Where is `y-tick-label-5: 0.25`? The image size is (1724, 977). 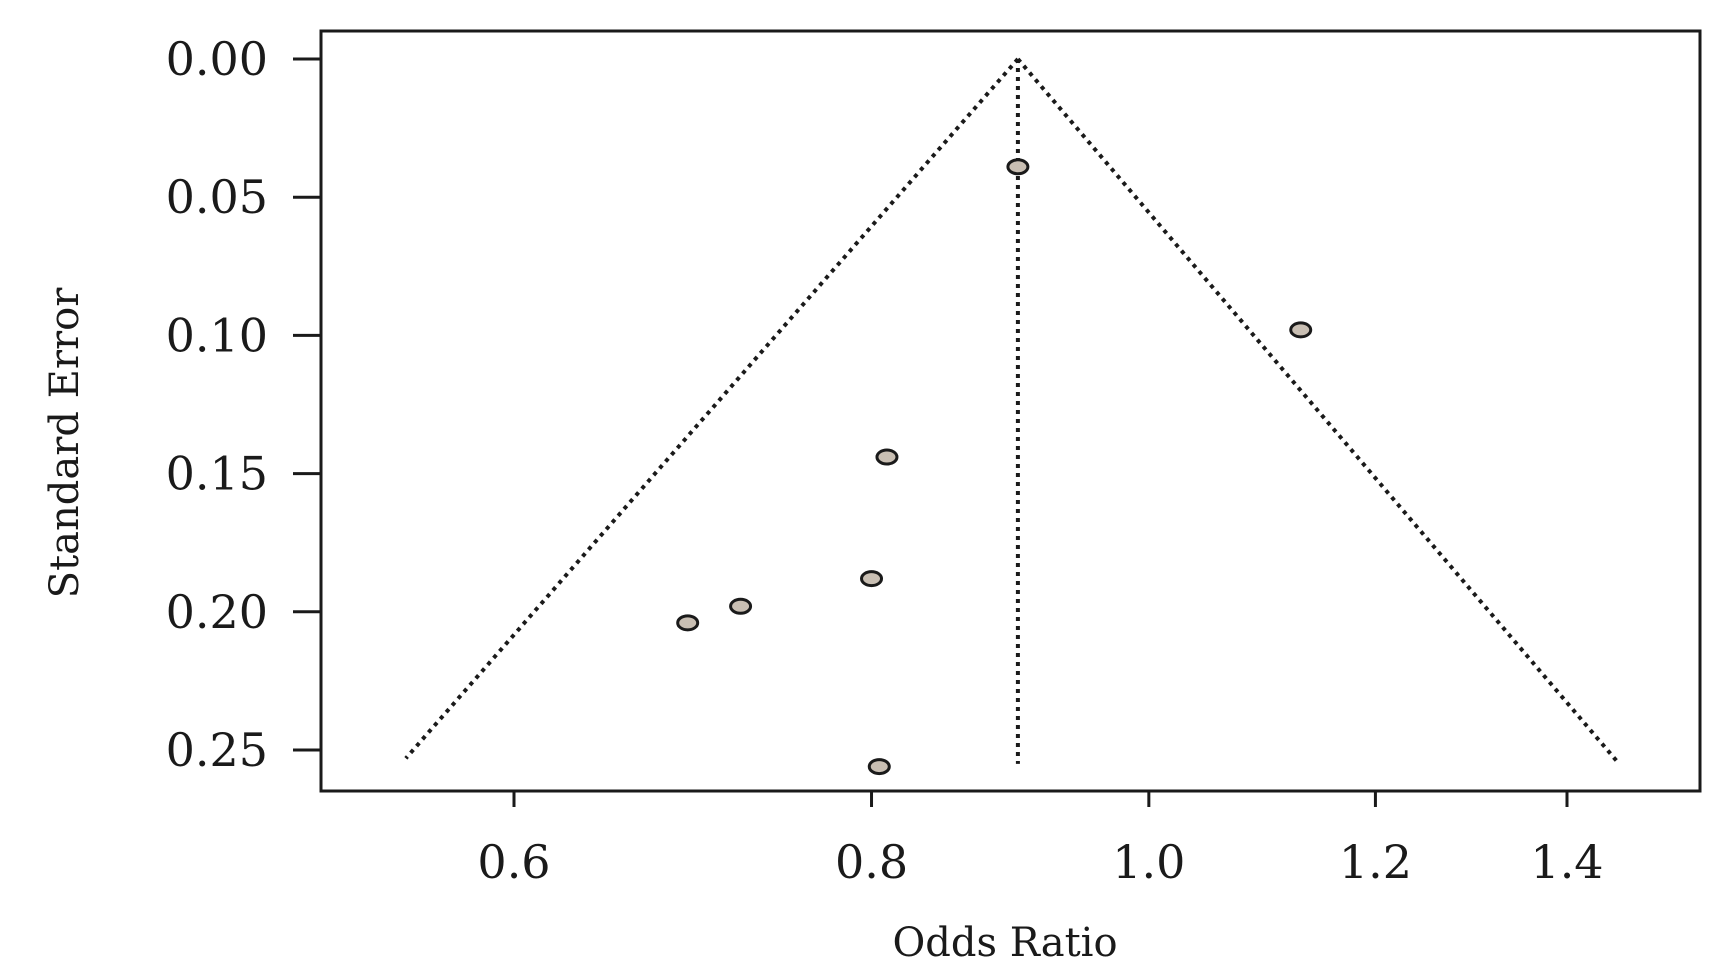 y-tick-label-5: 0.25 is located at coordinates (217, 750).